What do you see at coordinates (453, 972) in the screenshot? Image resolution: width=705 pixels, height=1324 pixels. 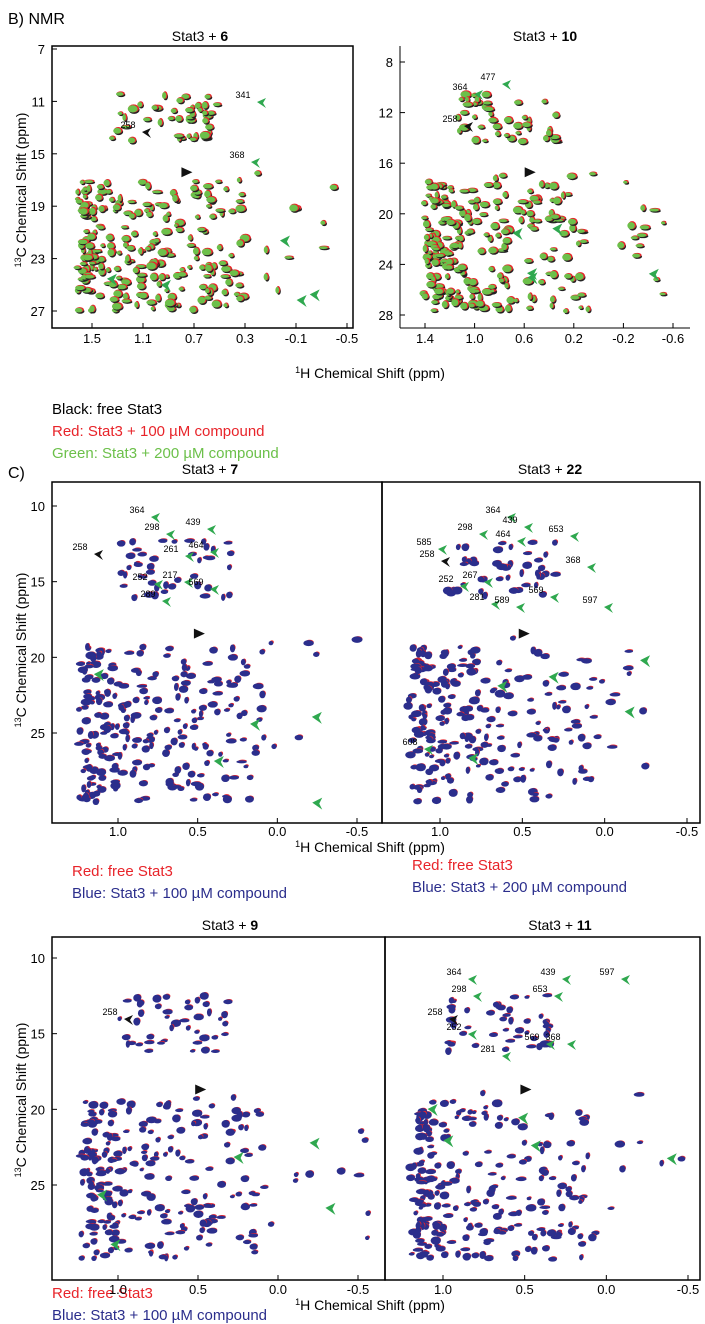 I see `residue-label: 364` at bounding box center [453, 972].